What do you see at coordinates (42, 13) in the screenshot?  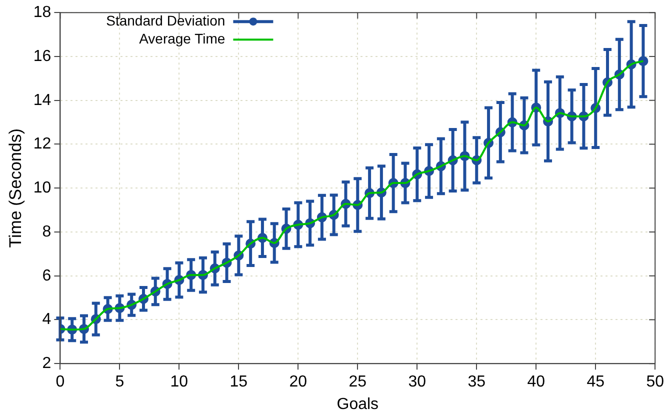 I see `y-tick-label: 18` at bounding box center [42, 13].